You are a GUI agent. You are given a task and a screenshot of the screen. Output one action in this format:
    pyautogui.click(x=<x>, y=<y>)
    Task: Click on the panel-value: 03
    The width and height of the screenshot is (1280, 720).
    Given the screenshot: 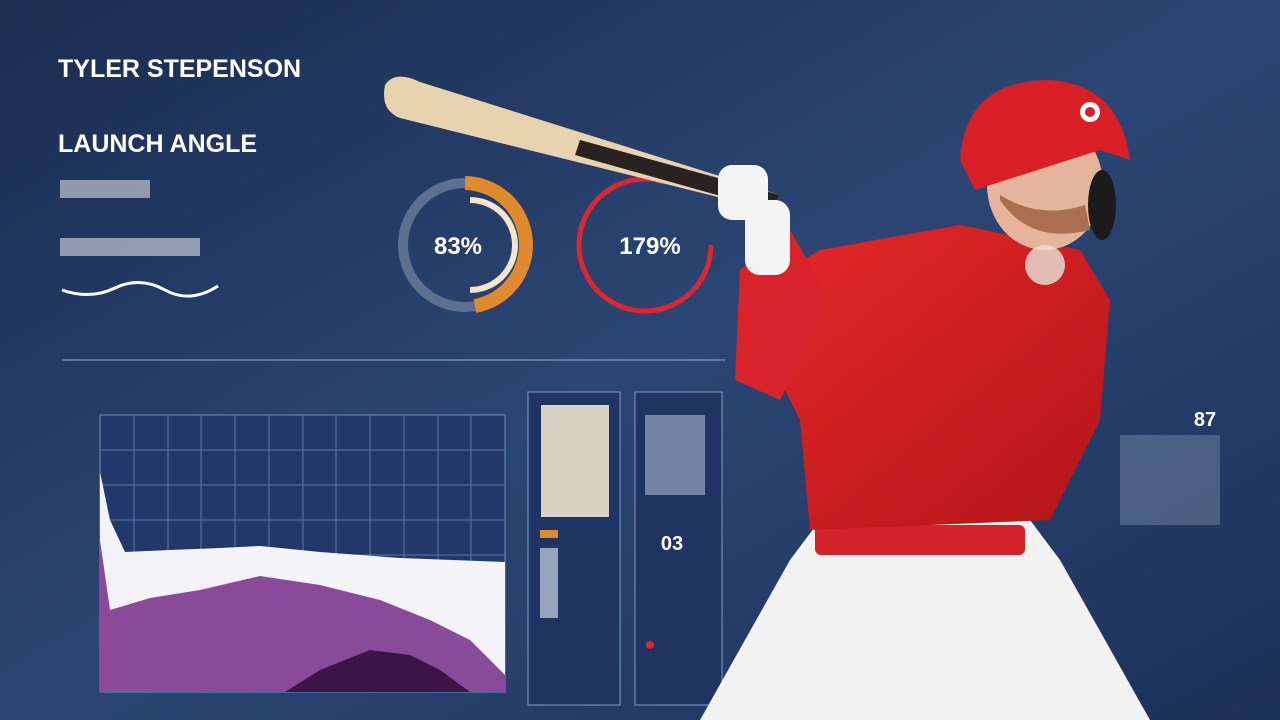 What is the action you would take?
    pyautogui.click(x=672, y=544)
    